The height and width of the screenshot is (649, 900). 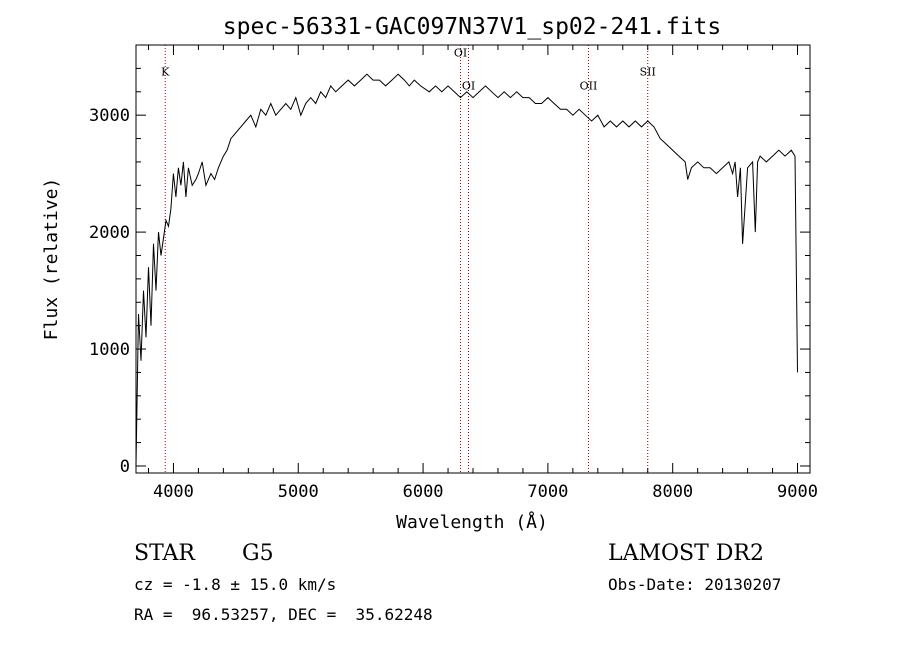 I want to click on x-axis-label: Wavelength (Å), so click(x=472, y=522).